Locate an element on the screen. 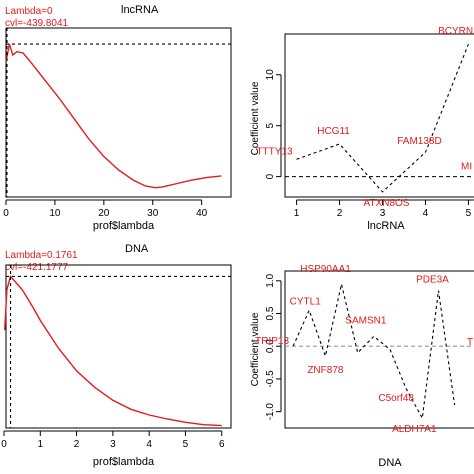 Image resolution: width=474 pixels, height=474 pixels. point-label: ZNF878 is located at coordinates (325, 370).